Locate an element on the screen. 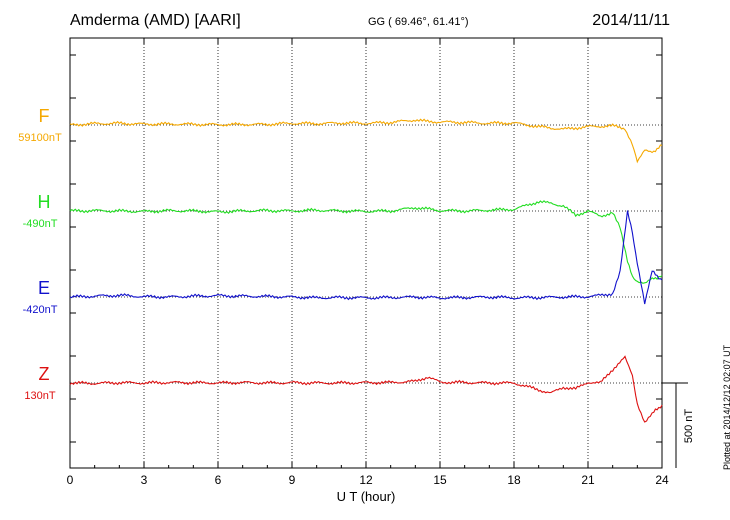  series-name-f: F is located at coordinates (44, 116).